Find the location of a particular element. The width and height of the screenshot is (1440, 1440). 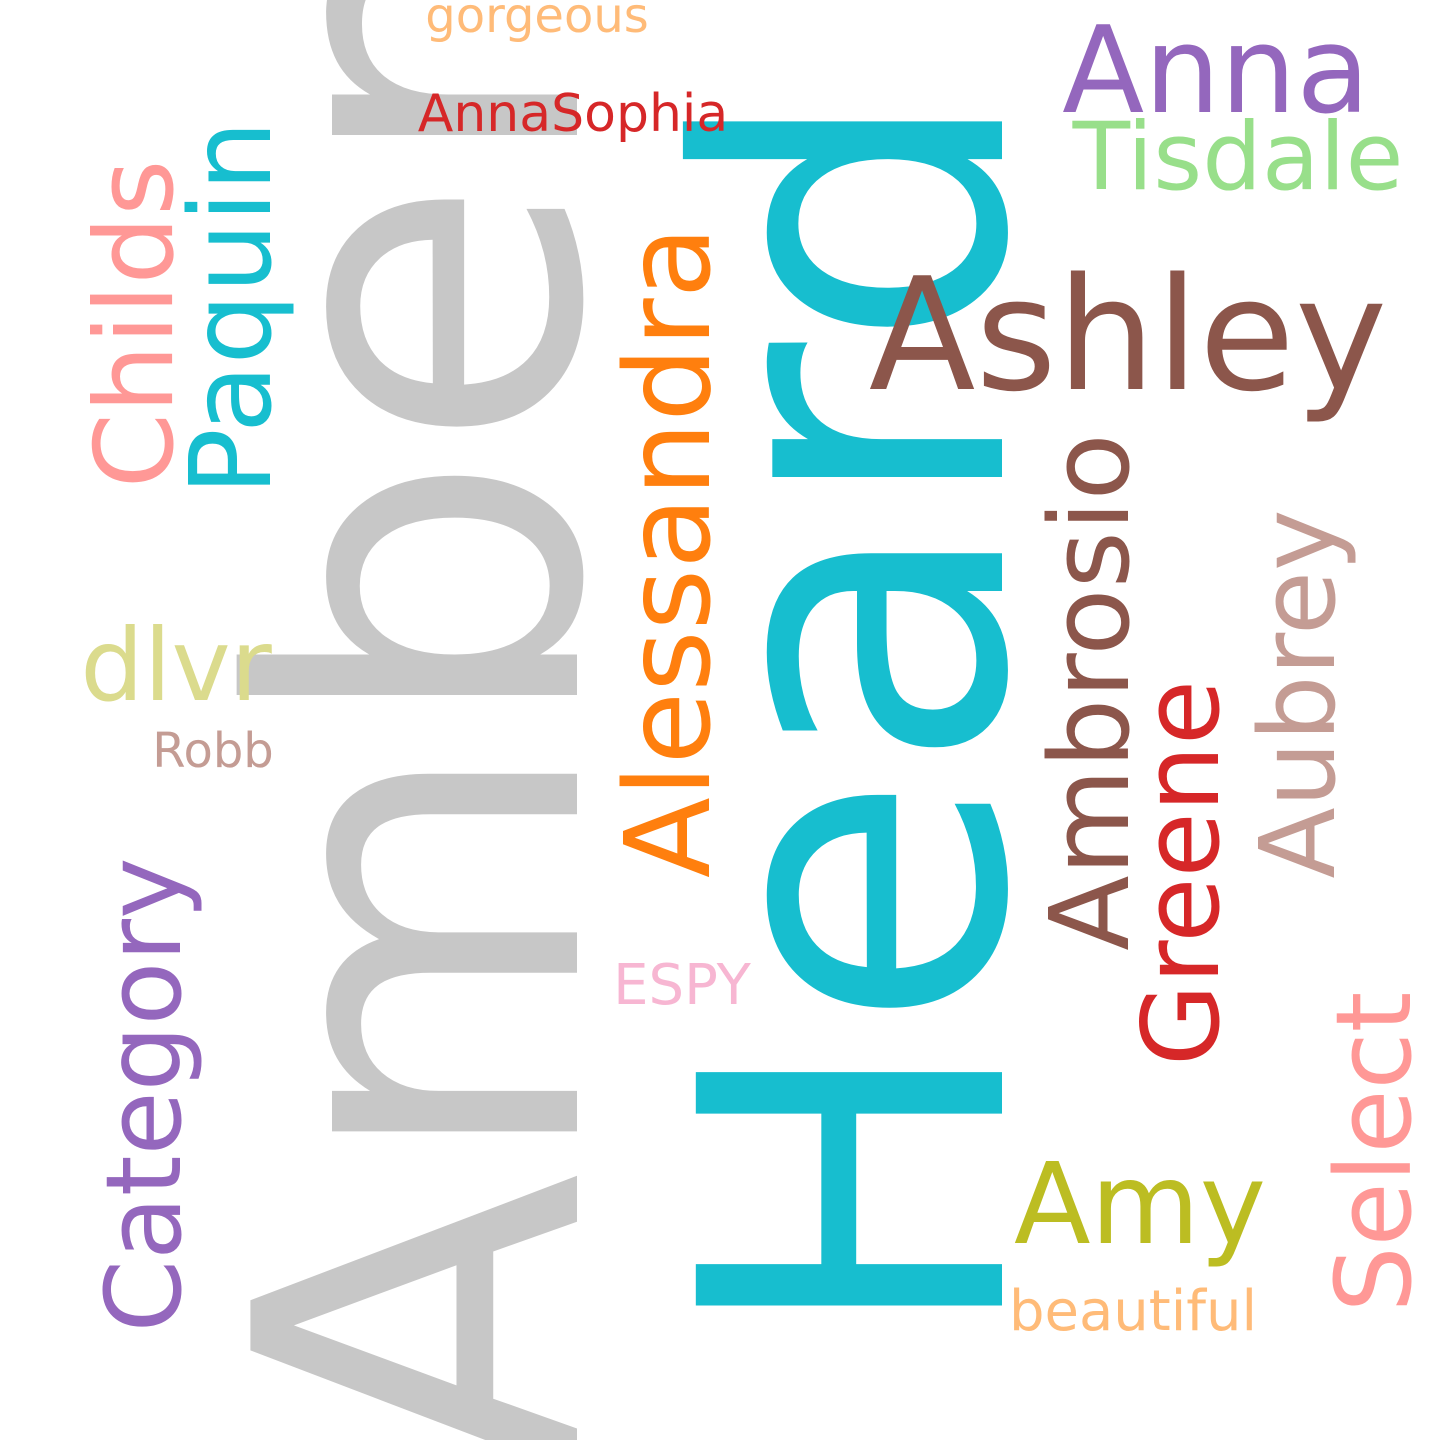

word-ashley: Ashley is located at coordinates (1128, 335).